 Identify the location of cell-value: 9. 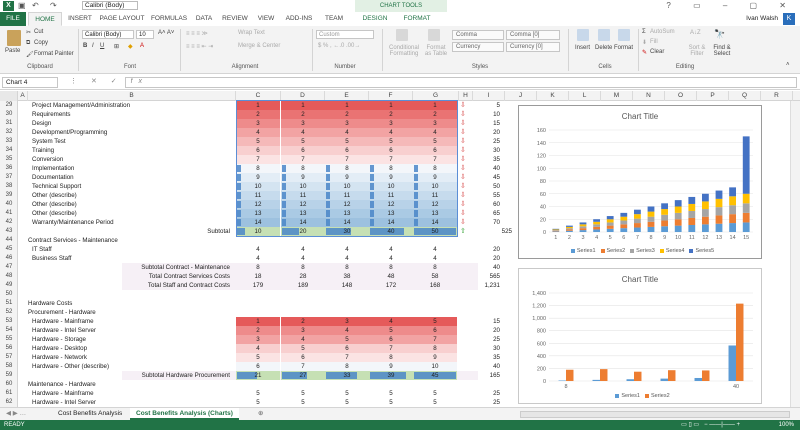
(303, 177).